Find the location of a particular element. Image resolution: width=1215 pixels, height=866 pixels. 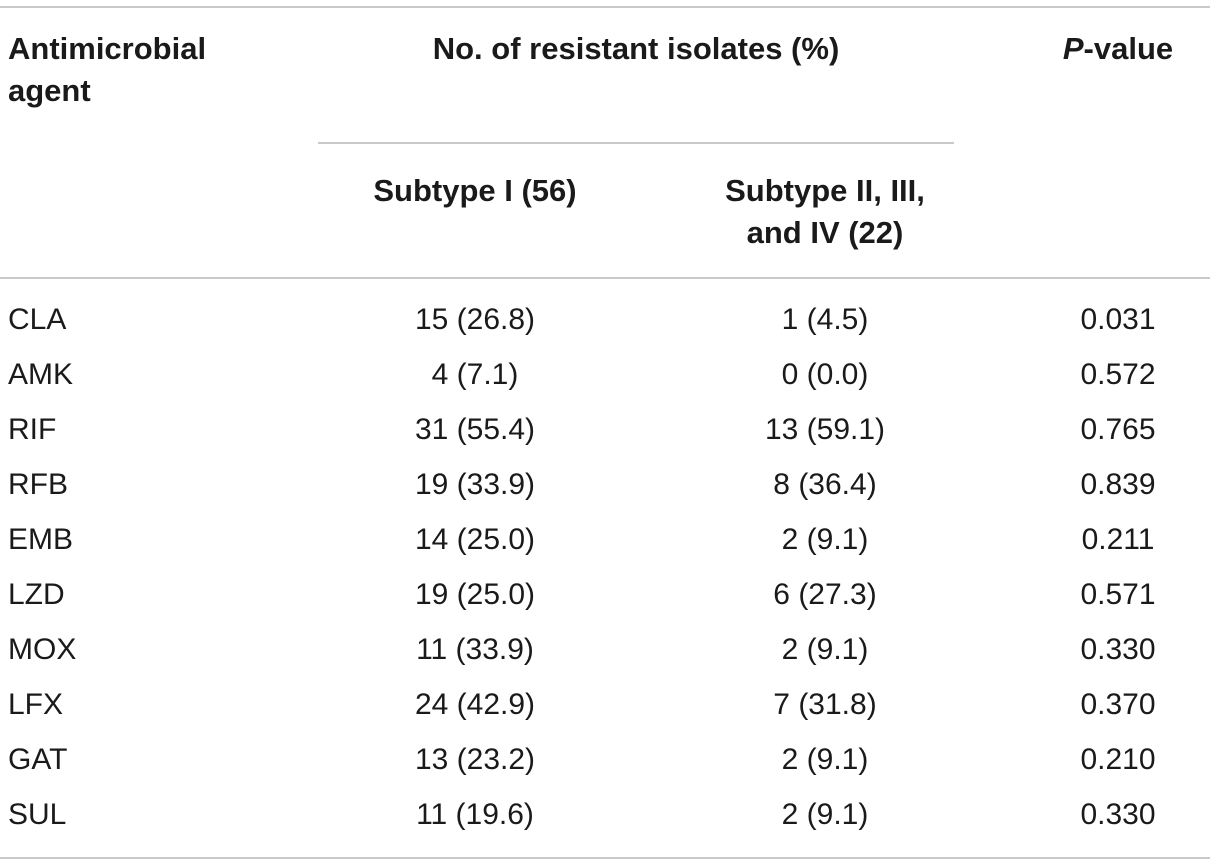

row-subtype1-value: 11 (33.9) is located at coordinates (475, 649).